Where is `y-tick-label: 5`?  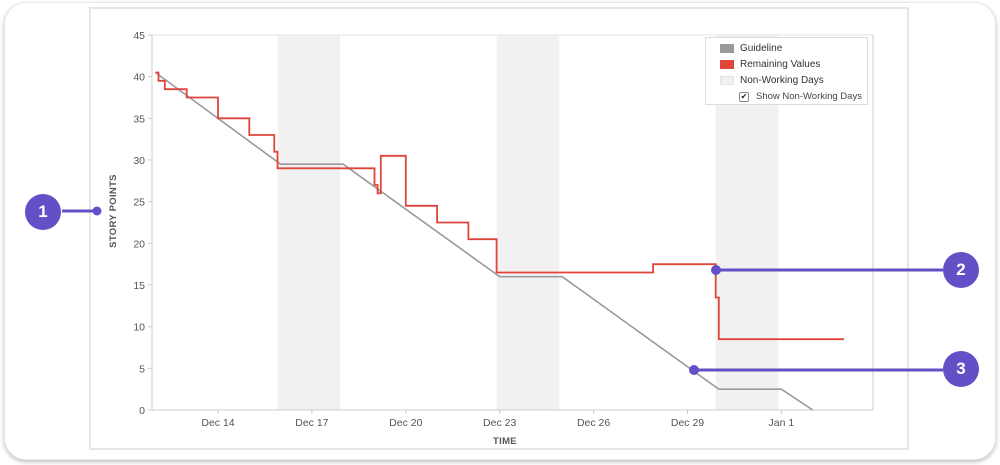
y-tick-label: 5 is located at coordinates (142, 369).